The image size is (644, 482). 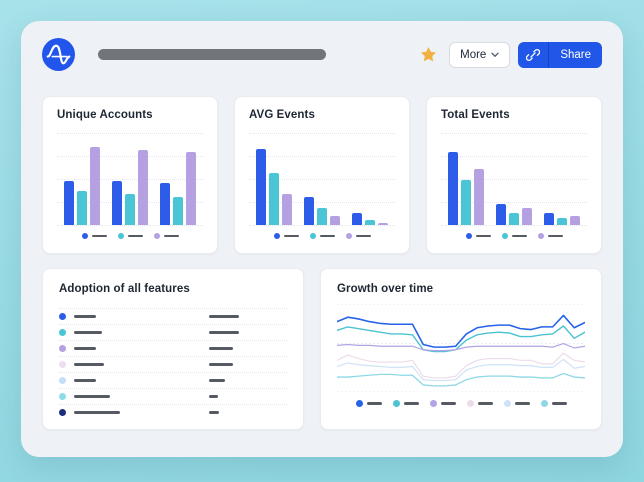 What do you see at coordinates (533, 54) in the screenshot?
I see `link-icon` at bounding box center [533, 54].